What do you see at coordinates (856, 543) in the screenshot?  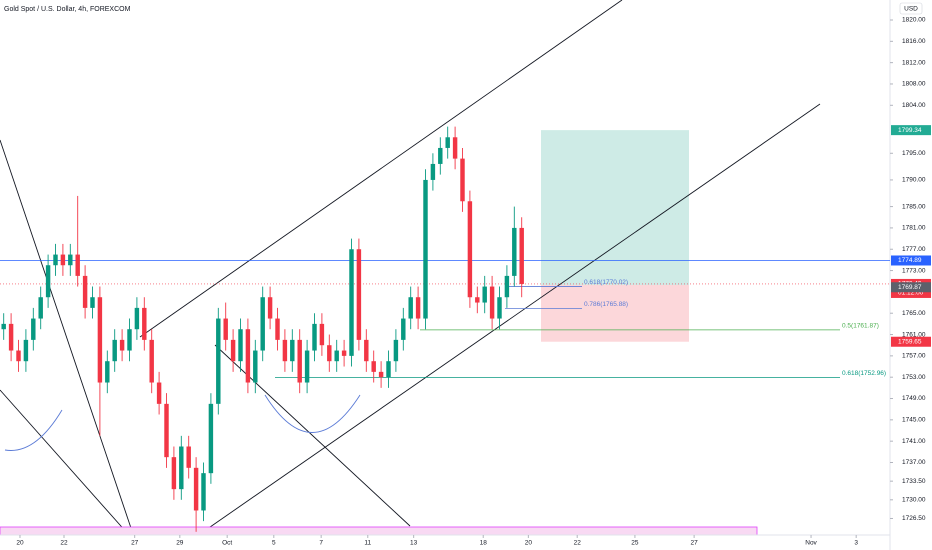 I see `x-tick-label: 3` at bounding box center [856, 543].